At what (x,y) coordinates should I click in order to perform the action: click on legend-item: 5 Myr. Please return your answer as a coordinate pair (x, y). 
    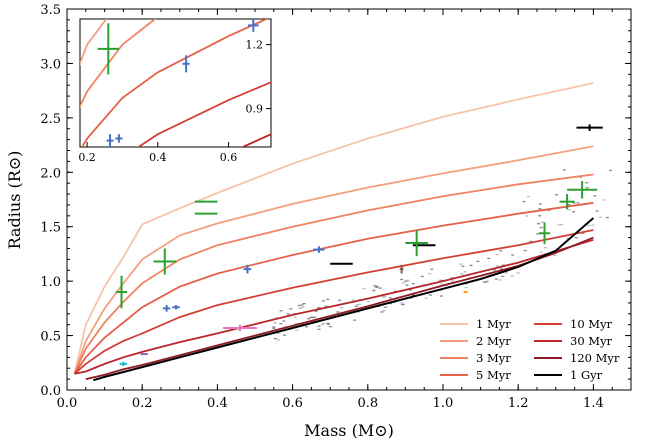
    Looking at the image, I should click on (475, 375).